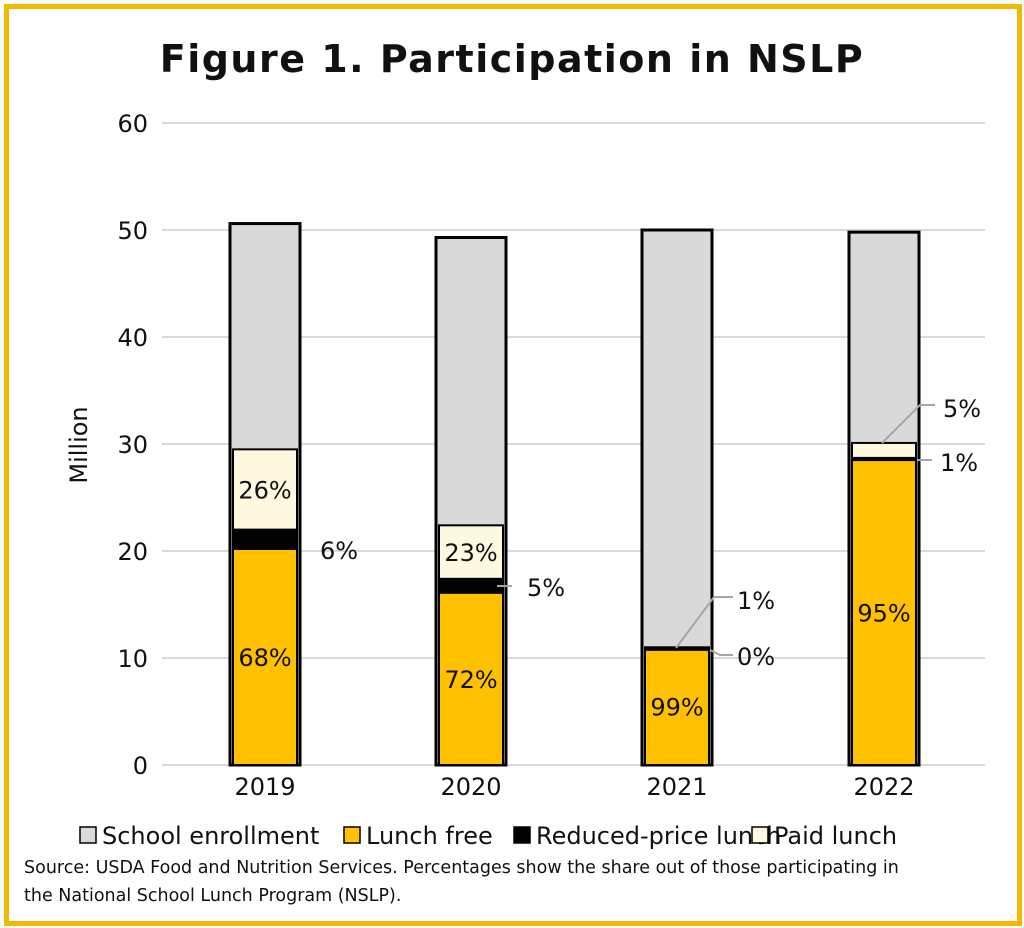 This screenshot has width=1024, height=928. Describe the element at coordinates (264, 787) in the screenshot. I see `x-tick-label: 2019` at that location.